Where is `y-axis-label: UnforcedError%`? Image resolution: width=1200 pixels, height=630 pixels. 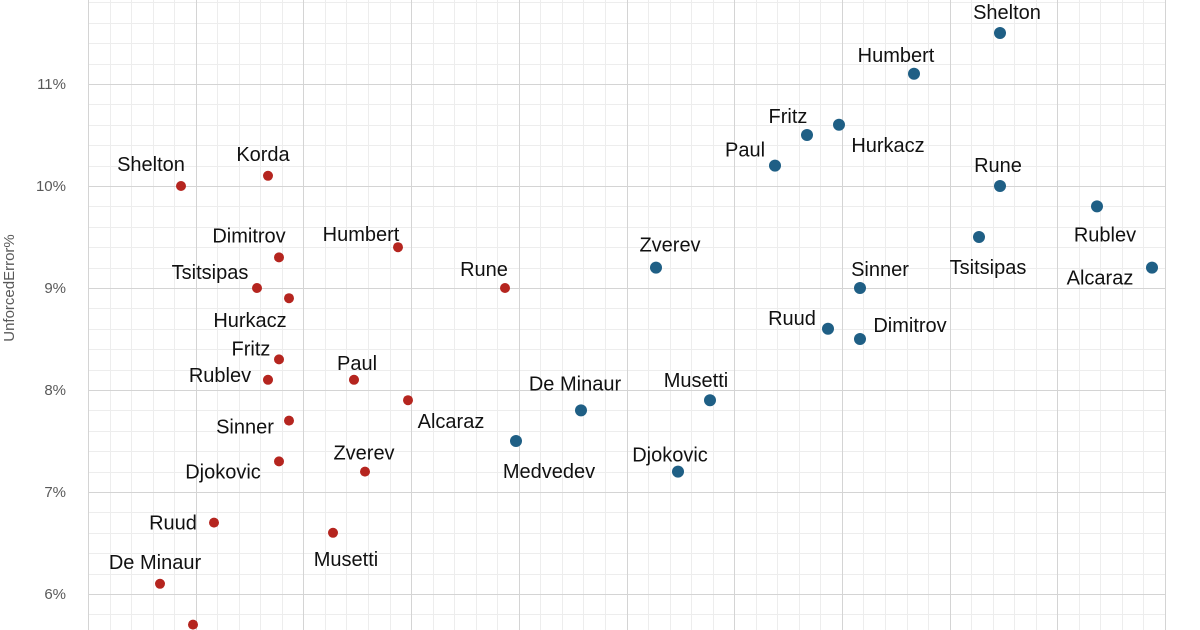 y-axis-label: UnforcedError% is located at coordinates (9, 288).